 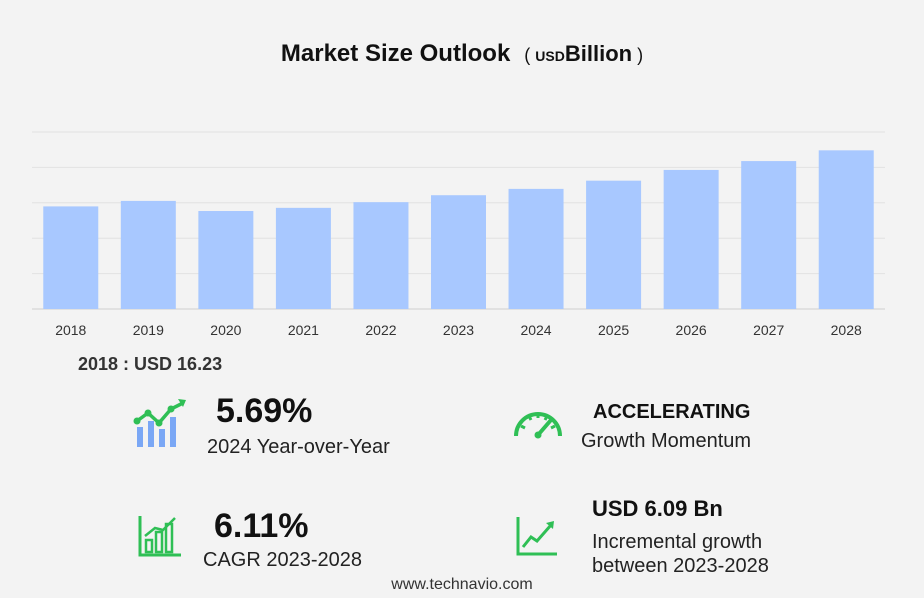 I want to click on chart-title-unit: ( USDBillion ), so click(x=584, y=53).